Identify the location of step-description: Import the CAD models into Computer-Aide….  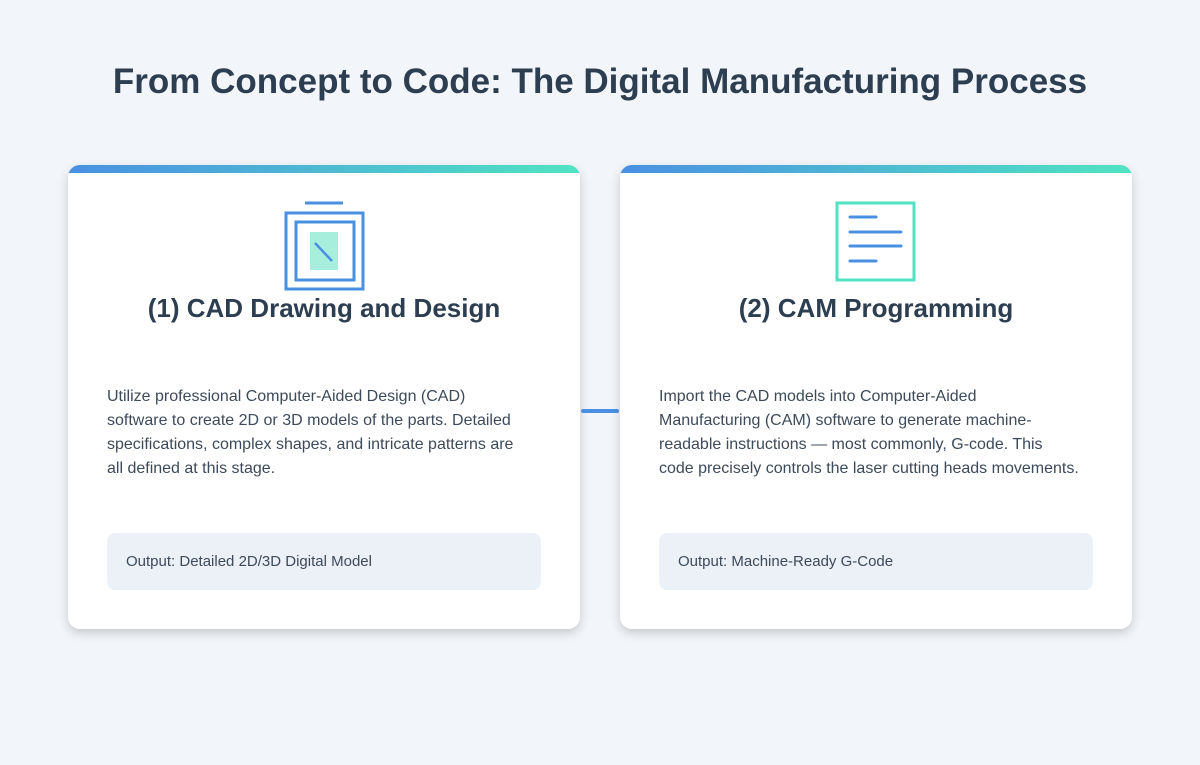
(869, 432).